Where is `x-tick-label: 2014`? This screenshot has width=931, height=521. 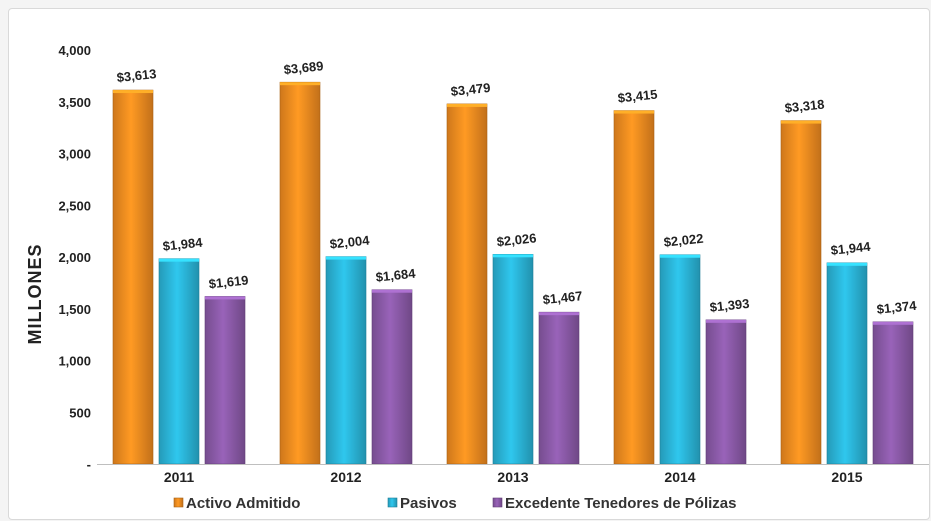 x-tick-label: 2014 is located at coordinates (679, 477).